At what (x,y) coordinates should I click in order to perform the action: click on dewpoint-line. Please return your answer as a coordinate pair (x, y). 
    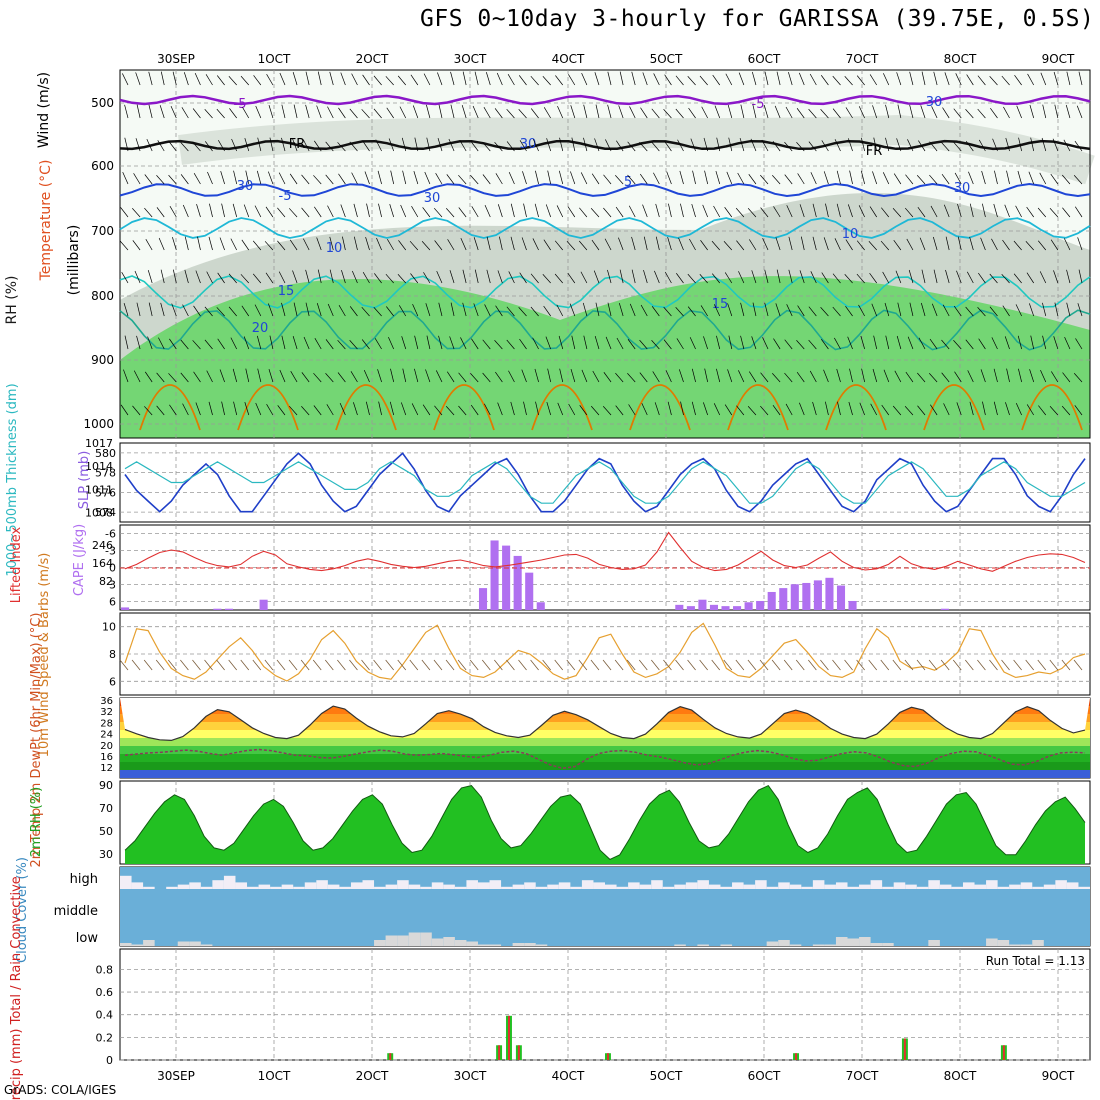
    Looking at the image, I should click on (605, 759).